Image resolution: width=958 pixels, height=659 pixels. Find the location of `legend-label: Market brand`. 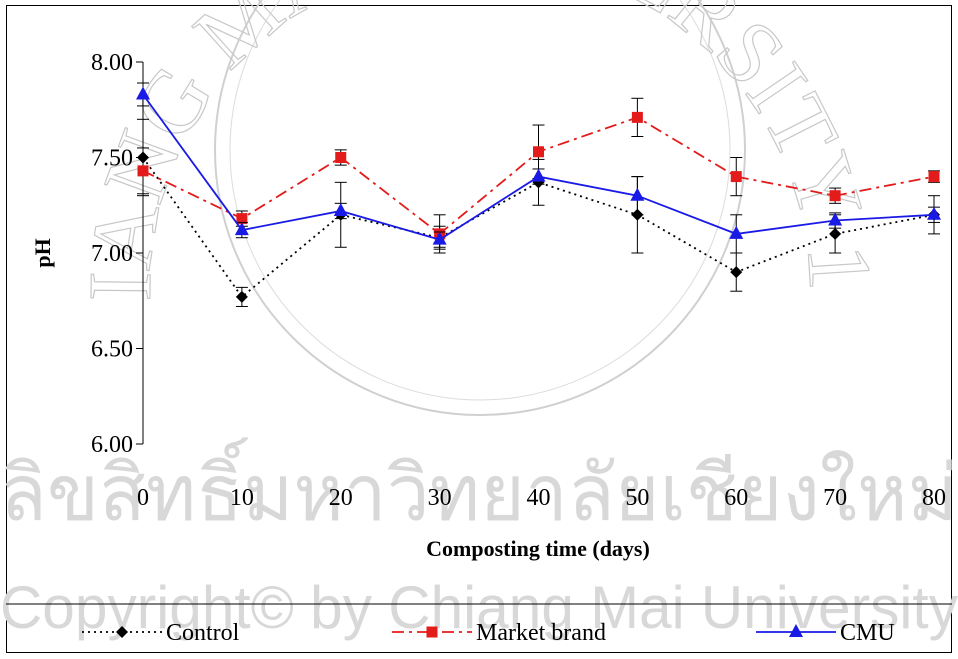

legend-label: Market brand is located at coordinates (541, 633).